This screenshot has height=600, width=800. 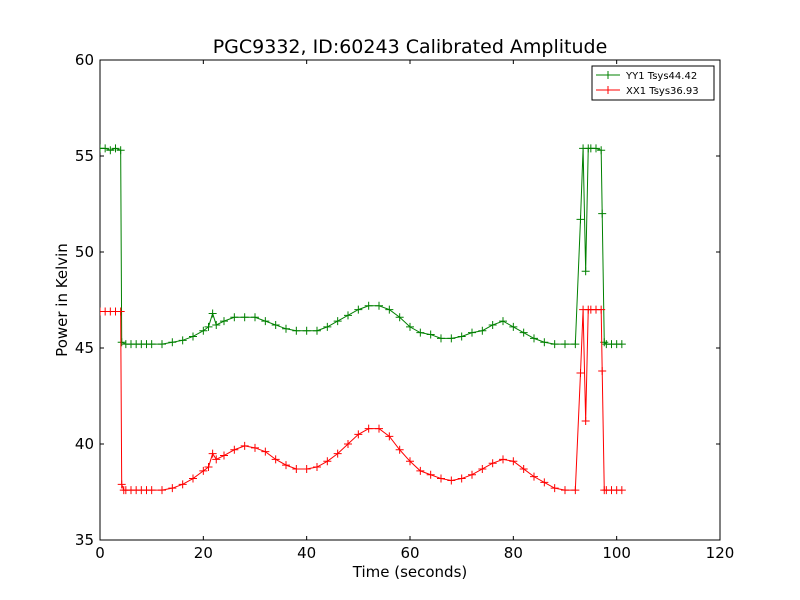 I want to click on y-tick-label: 35, so click(x=84, y=540).